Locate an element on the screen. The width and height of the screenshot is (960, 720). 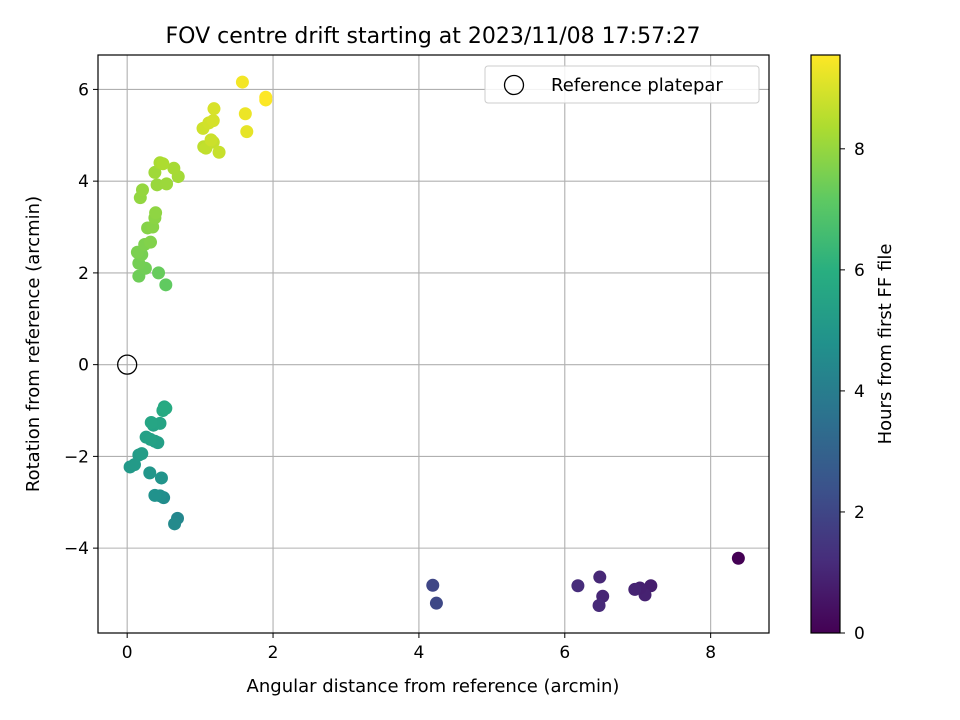
x-tick-label: 0 is located at coordinates (127, 653).